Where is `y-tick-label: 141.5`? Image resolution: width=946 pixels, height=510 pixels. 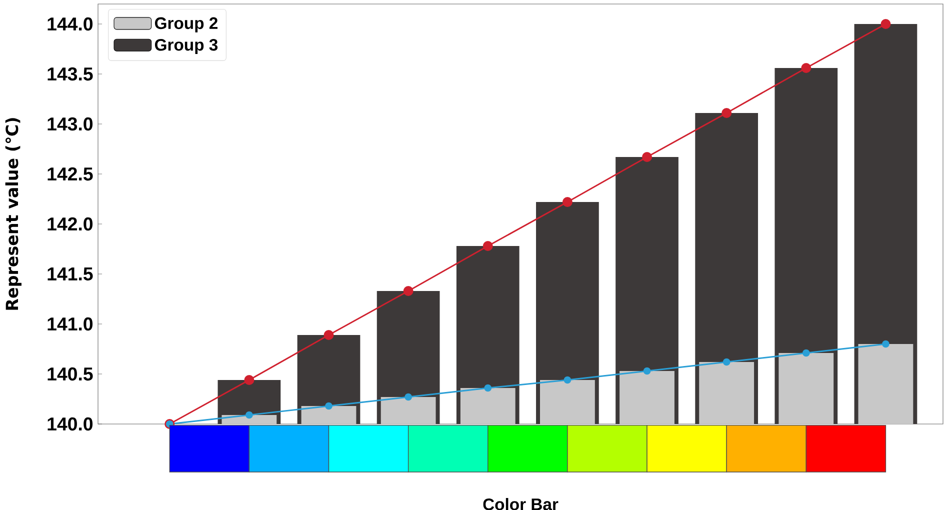 y-tick-label: 141.5 is located at coordinates (70, 274).